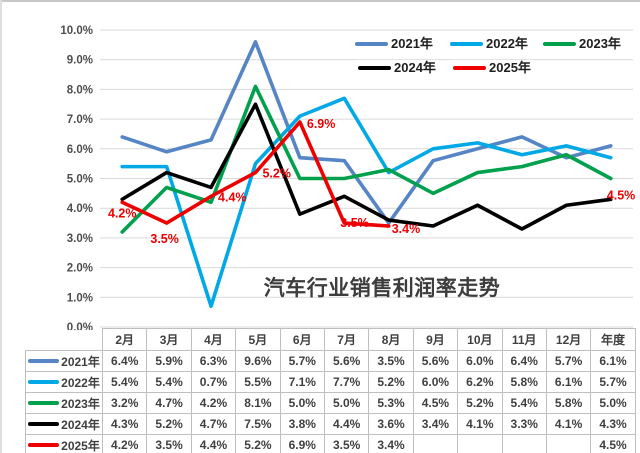 The height and width of the screenshot is (453, 640). I want to click on legend-label: 2025年, so click(510, 67).